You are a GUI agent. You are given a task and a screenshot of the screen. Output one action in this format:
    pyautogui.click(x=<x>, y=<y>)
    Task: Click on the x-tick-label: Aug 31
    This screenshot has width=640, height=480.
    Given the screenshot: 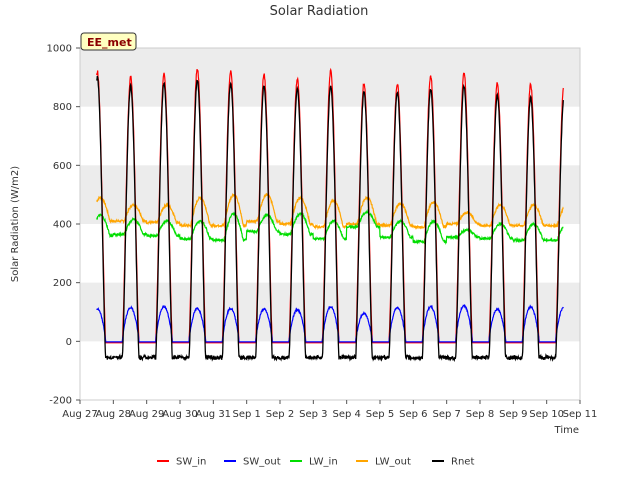 What is the action you would take?
    pyautogui.click(x=213, y=414)
    